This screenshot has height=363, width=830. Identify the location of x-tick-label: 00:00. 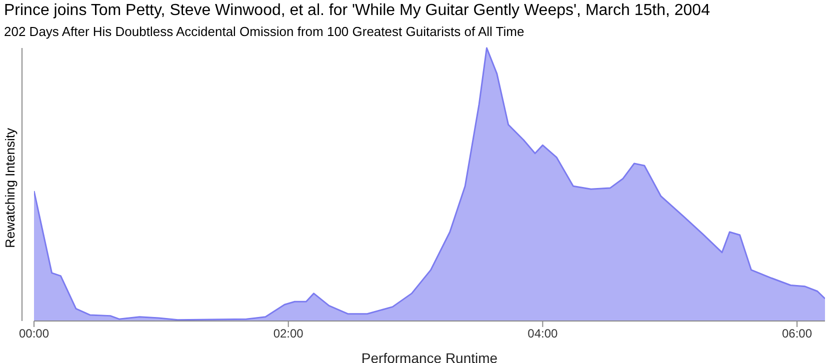
(34, 333).